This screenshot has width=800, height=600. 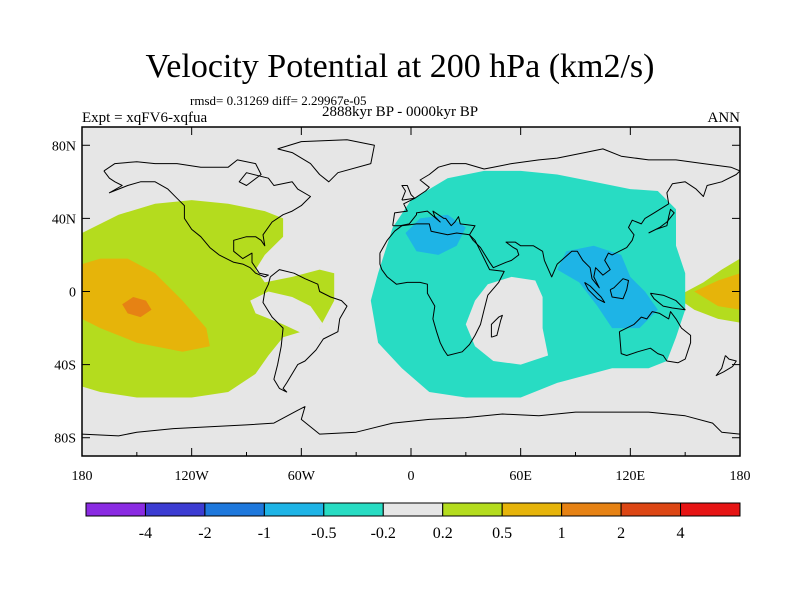 What do you see at coordinates (400, 112) in the screenshot?
I see `time-range-label: 2888kyr BP - 0000kyr BP` at bounding box center [400, 112].